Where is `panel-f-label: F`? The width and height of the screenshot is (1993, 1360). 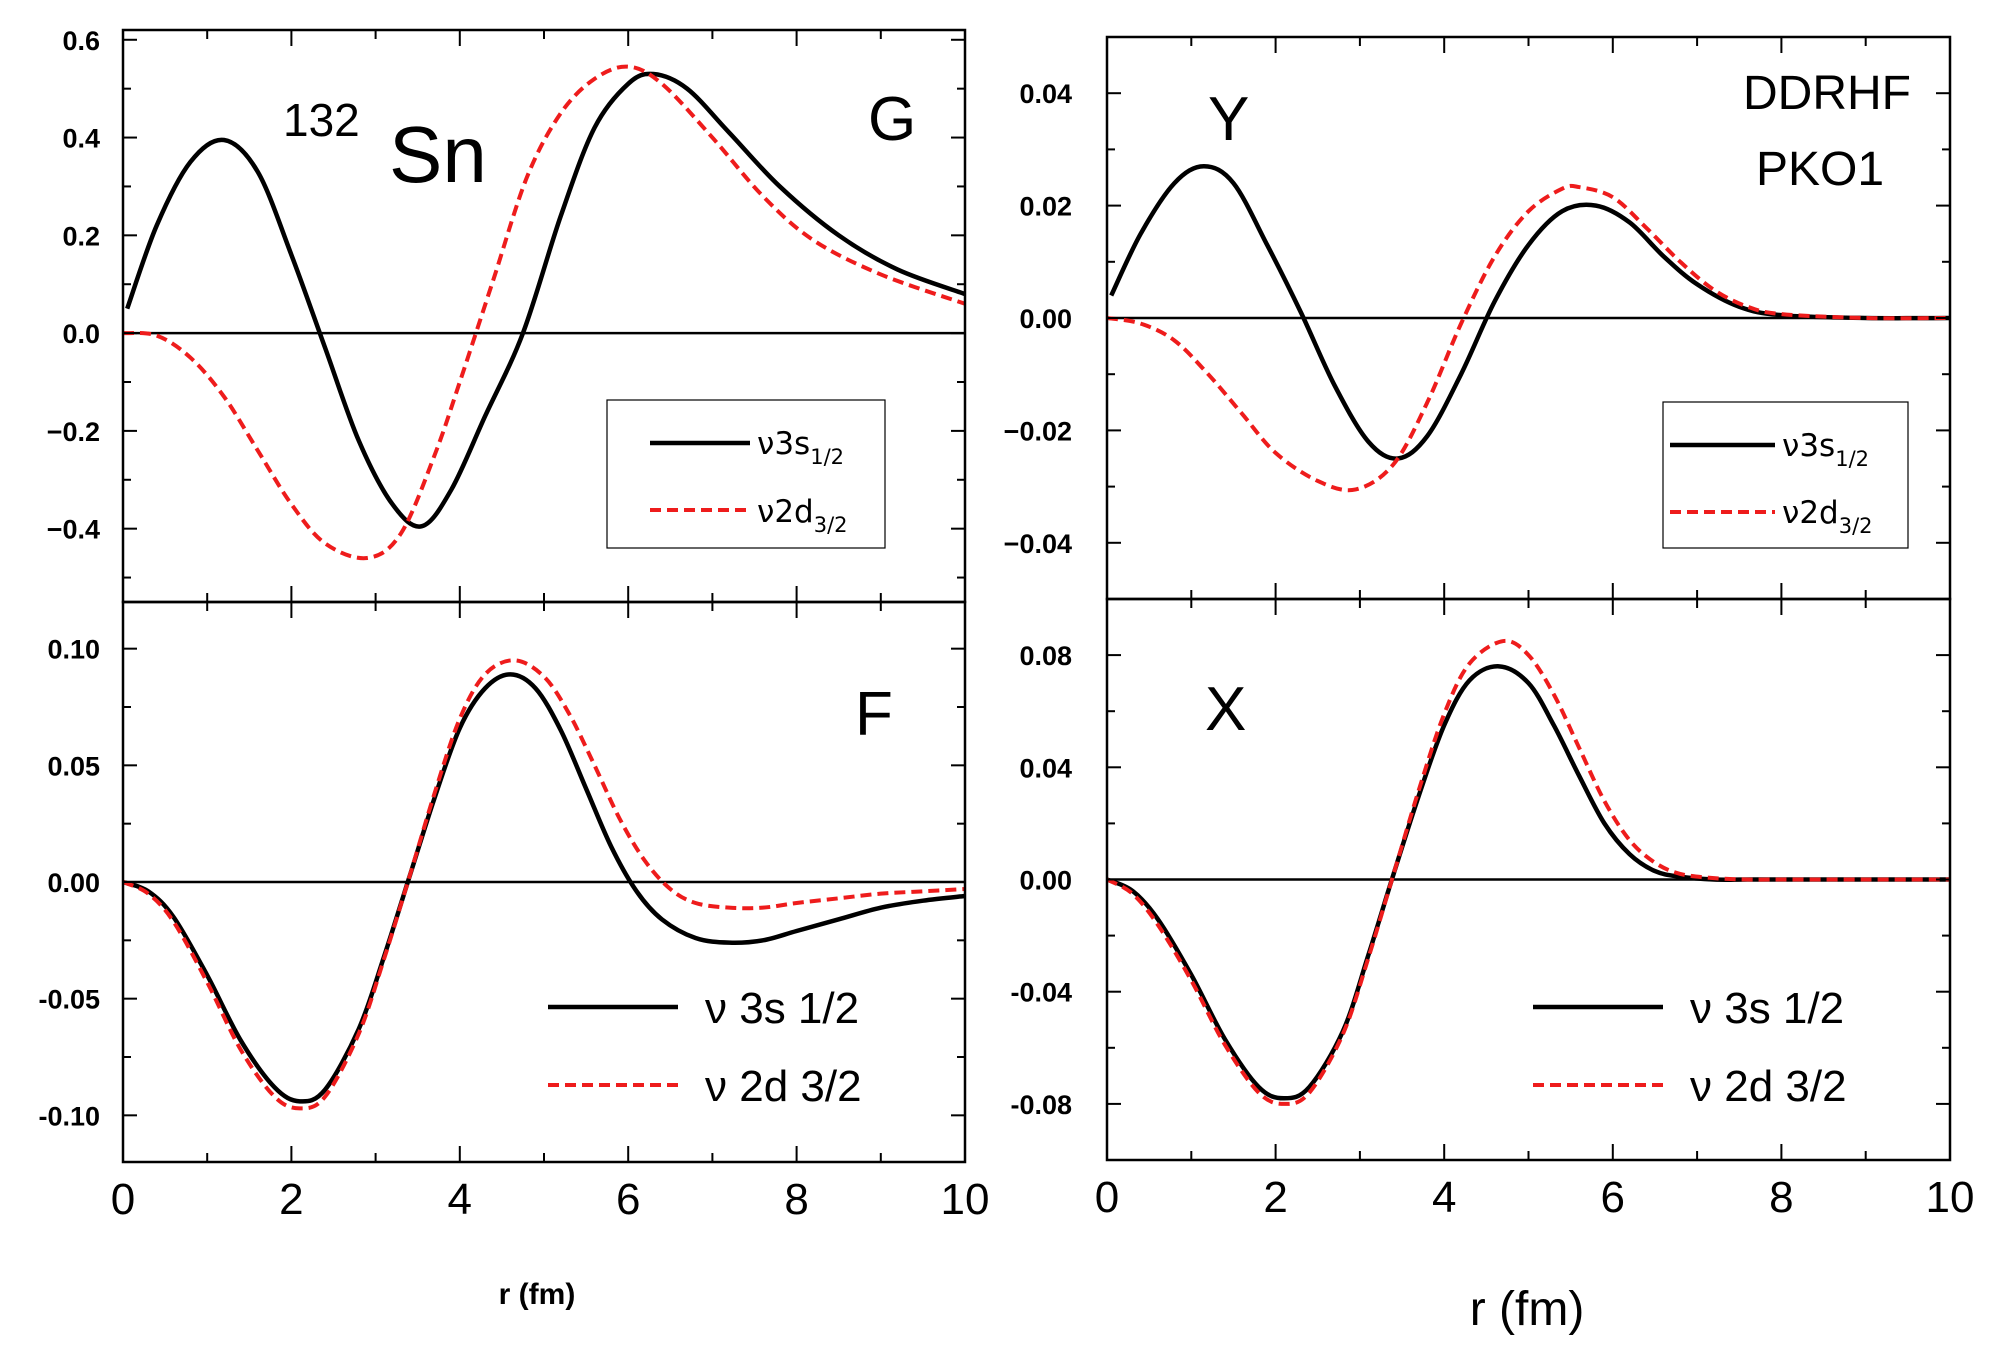 panel-f-label: F is located at coordinates (874, 714).